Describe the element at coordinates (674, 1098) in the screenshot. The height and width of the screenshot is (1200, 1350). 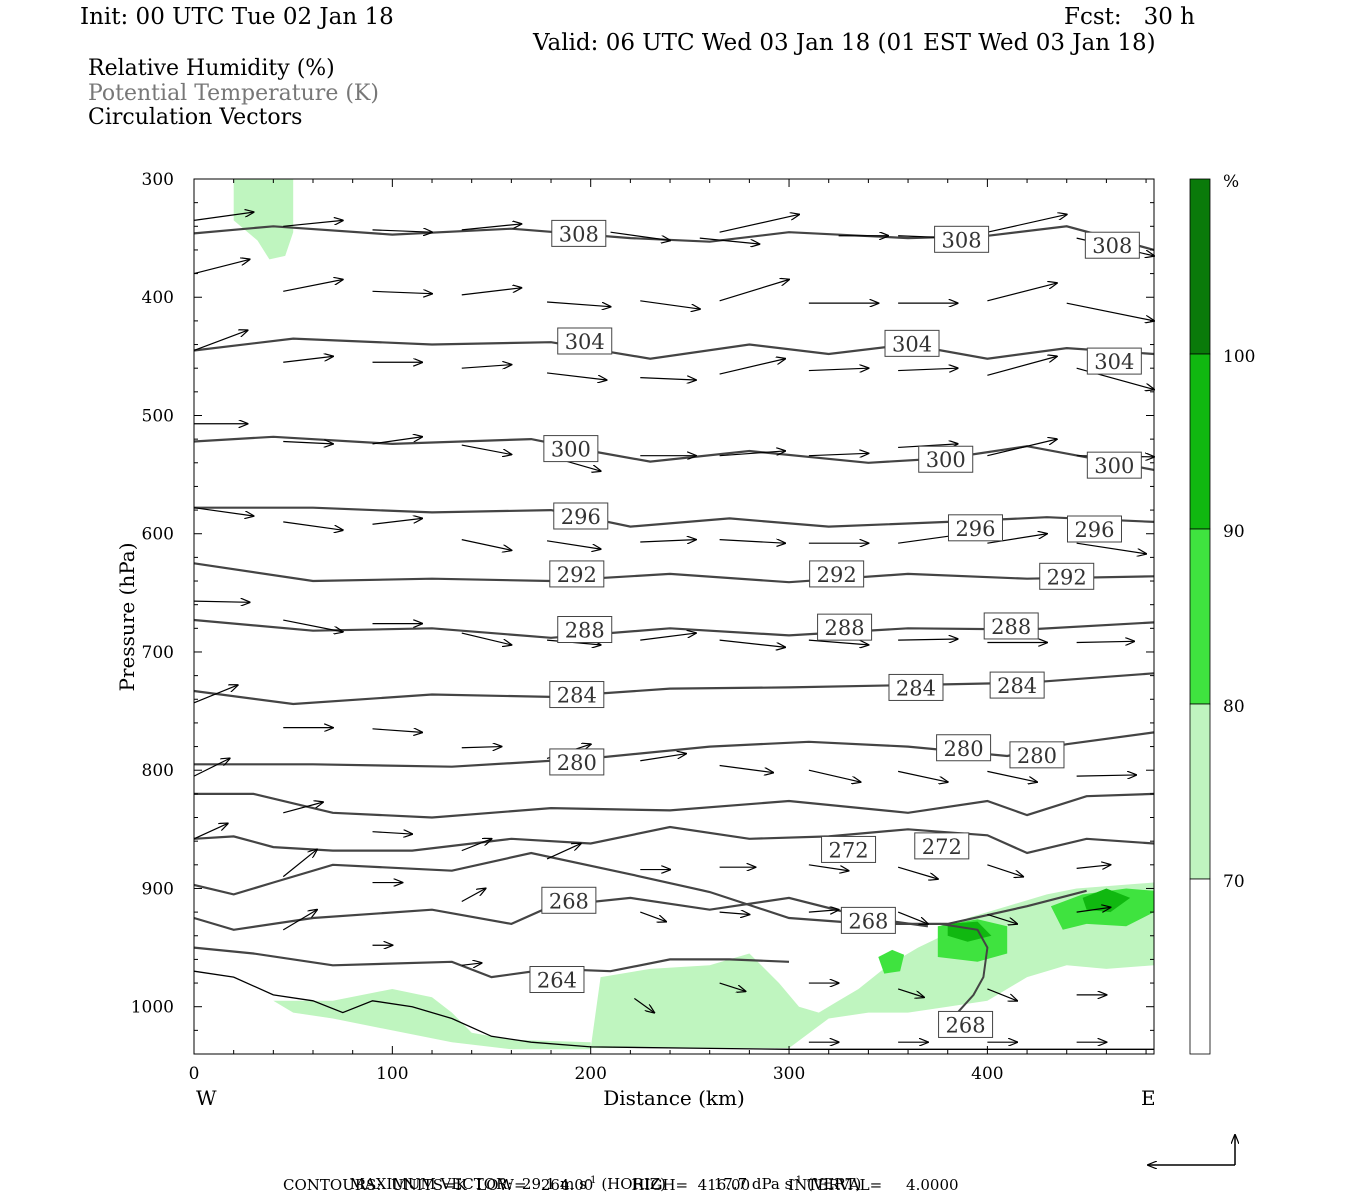
I see `x-axis-title: Distance (km)` at that location.